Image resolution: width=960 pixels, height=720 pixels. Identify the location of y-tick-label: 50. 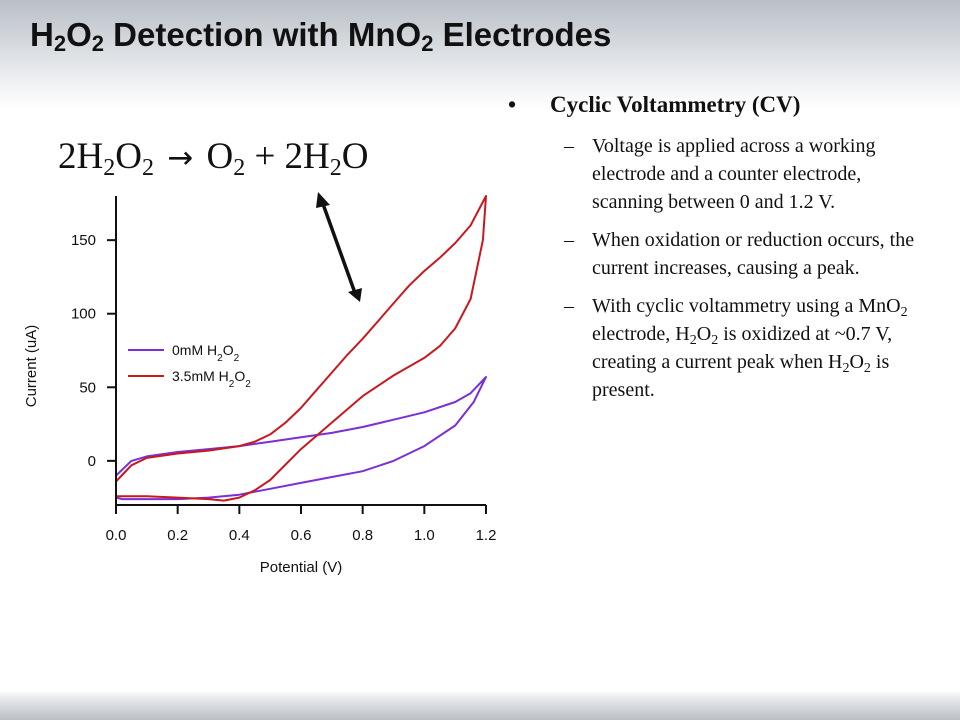
(87, 387).